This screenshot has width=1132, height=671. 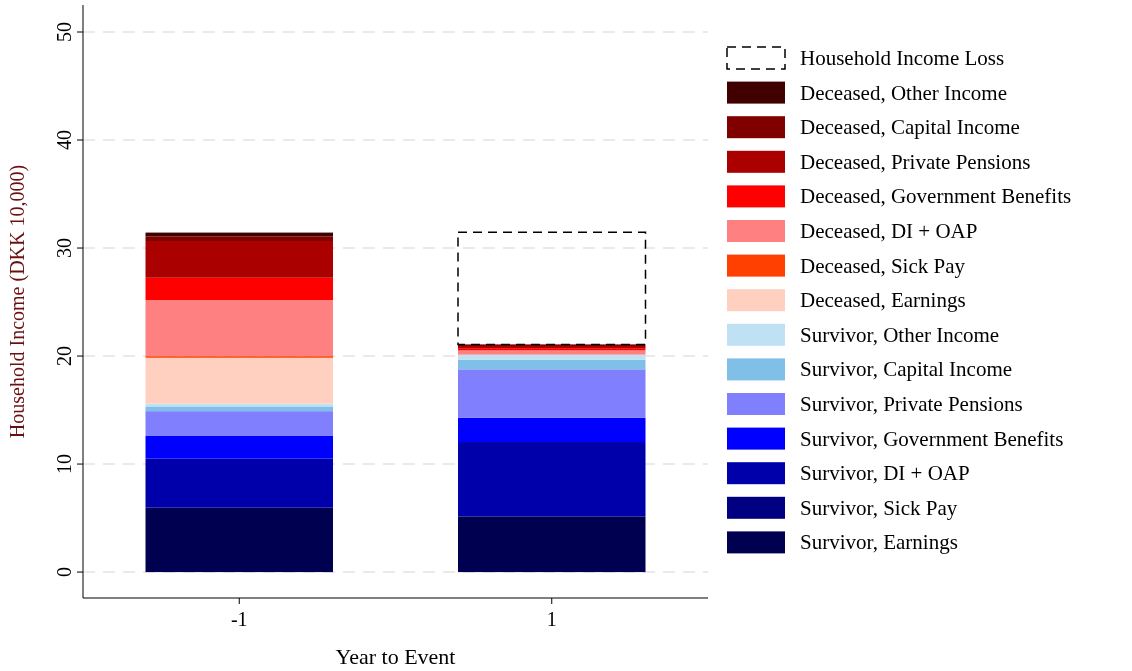 What do you see at coordinates (395, 656) in the screenshot?
I see `x-axis-title: Year to Event` at bounding box center [395, 656].